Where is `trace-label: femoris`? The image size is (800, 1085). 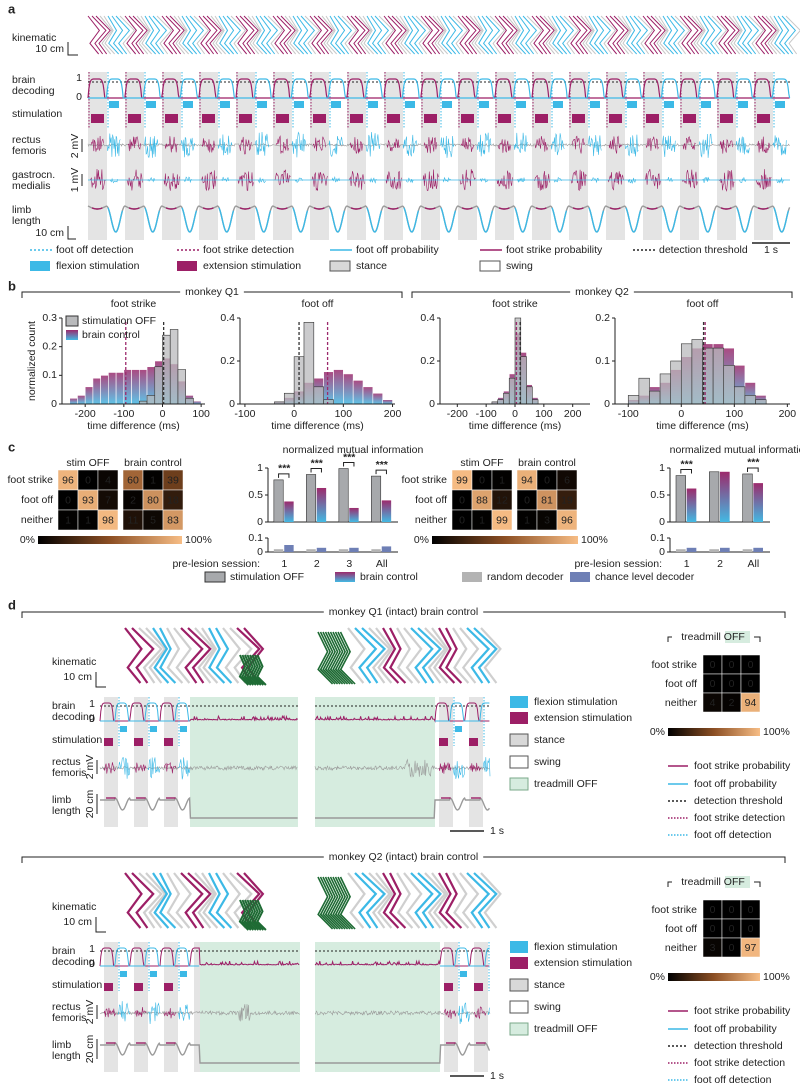 trace-label: femoris is located at coordinates (69, 773).